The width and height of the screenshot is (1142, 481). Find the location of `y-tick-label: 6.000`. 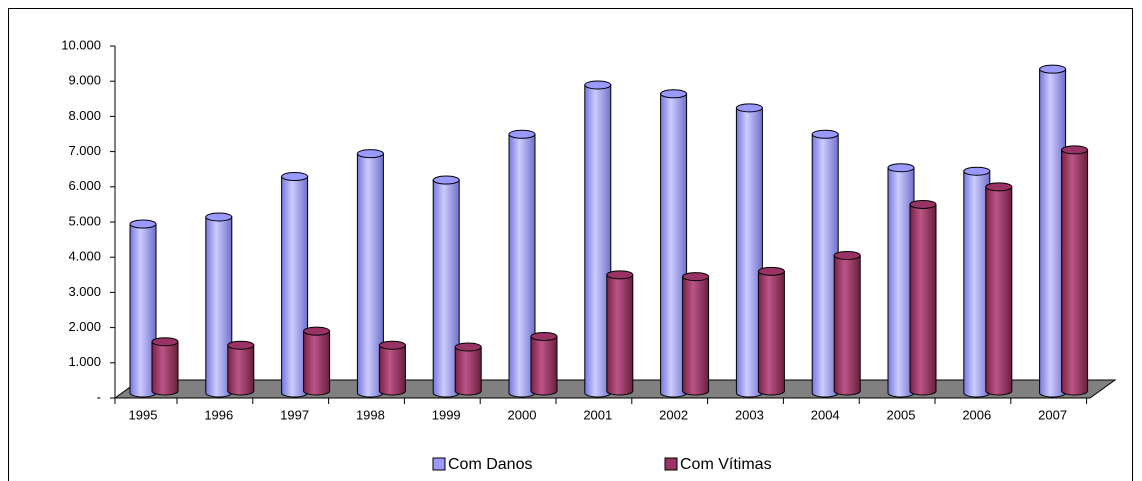

y-tick-label: 6.000 is located at coordinates (84, 185).